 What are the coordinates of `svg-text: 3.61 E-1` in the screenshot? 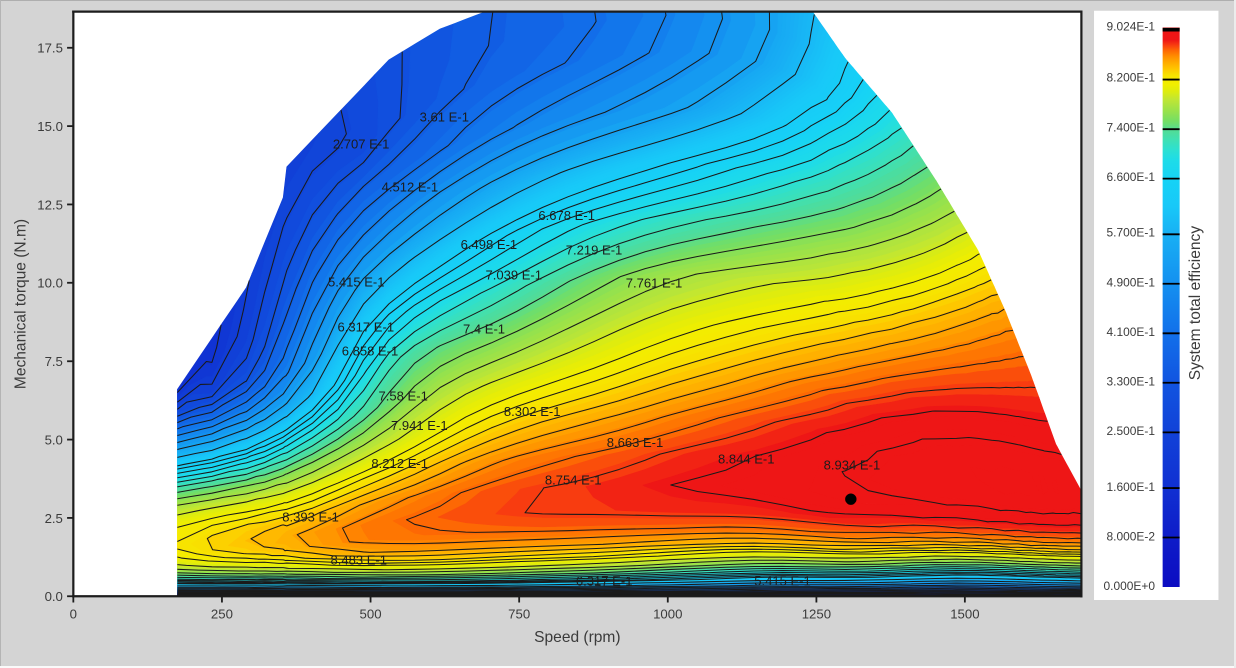 It's located at (444, 117).